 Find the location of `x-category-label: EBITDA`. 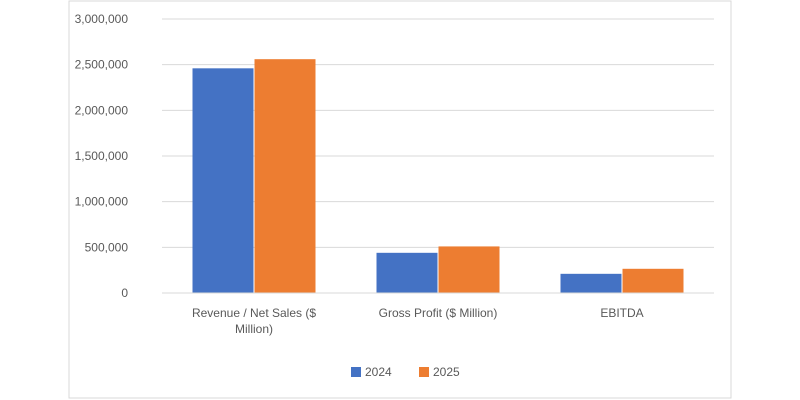

x-category-label: EBITDA is located at coordinates (621, 313).